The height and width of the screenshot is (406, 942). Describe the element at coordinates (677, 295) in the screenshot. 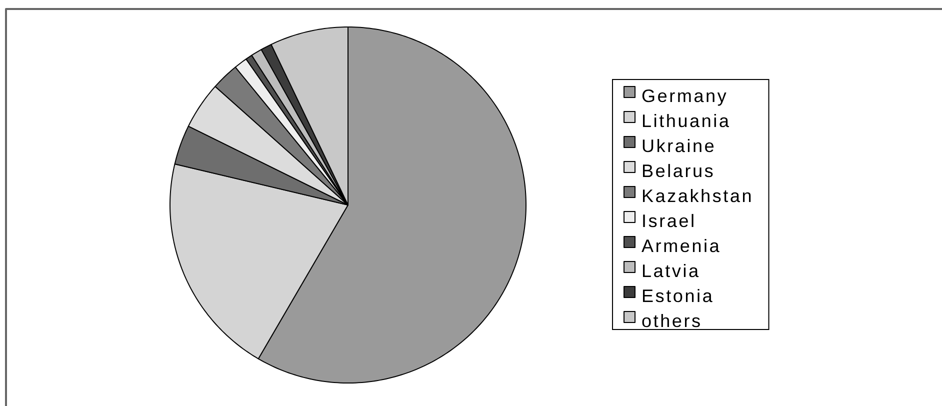

I see `legend-label: Estonia` at that location.